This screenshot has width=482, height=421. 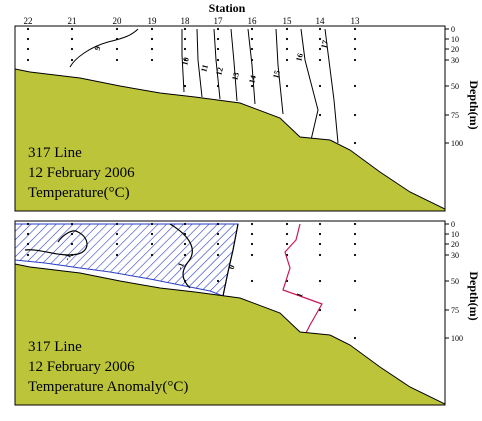 What do you see at coordinates (98, 48) in the screenshot?
I see `contour-label: 9` at bounding box center [98, 48].